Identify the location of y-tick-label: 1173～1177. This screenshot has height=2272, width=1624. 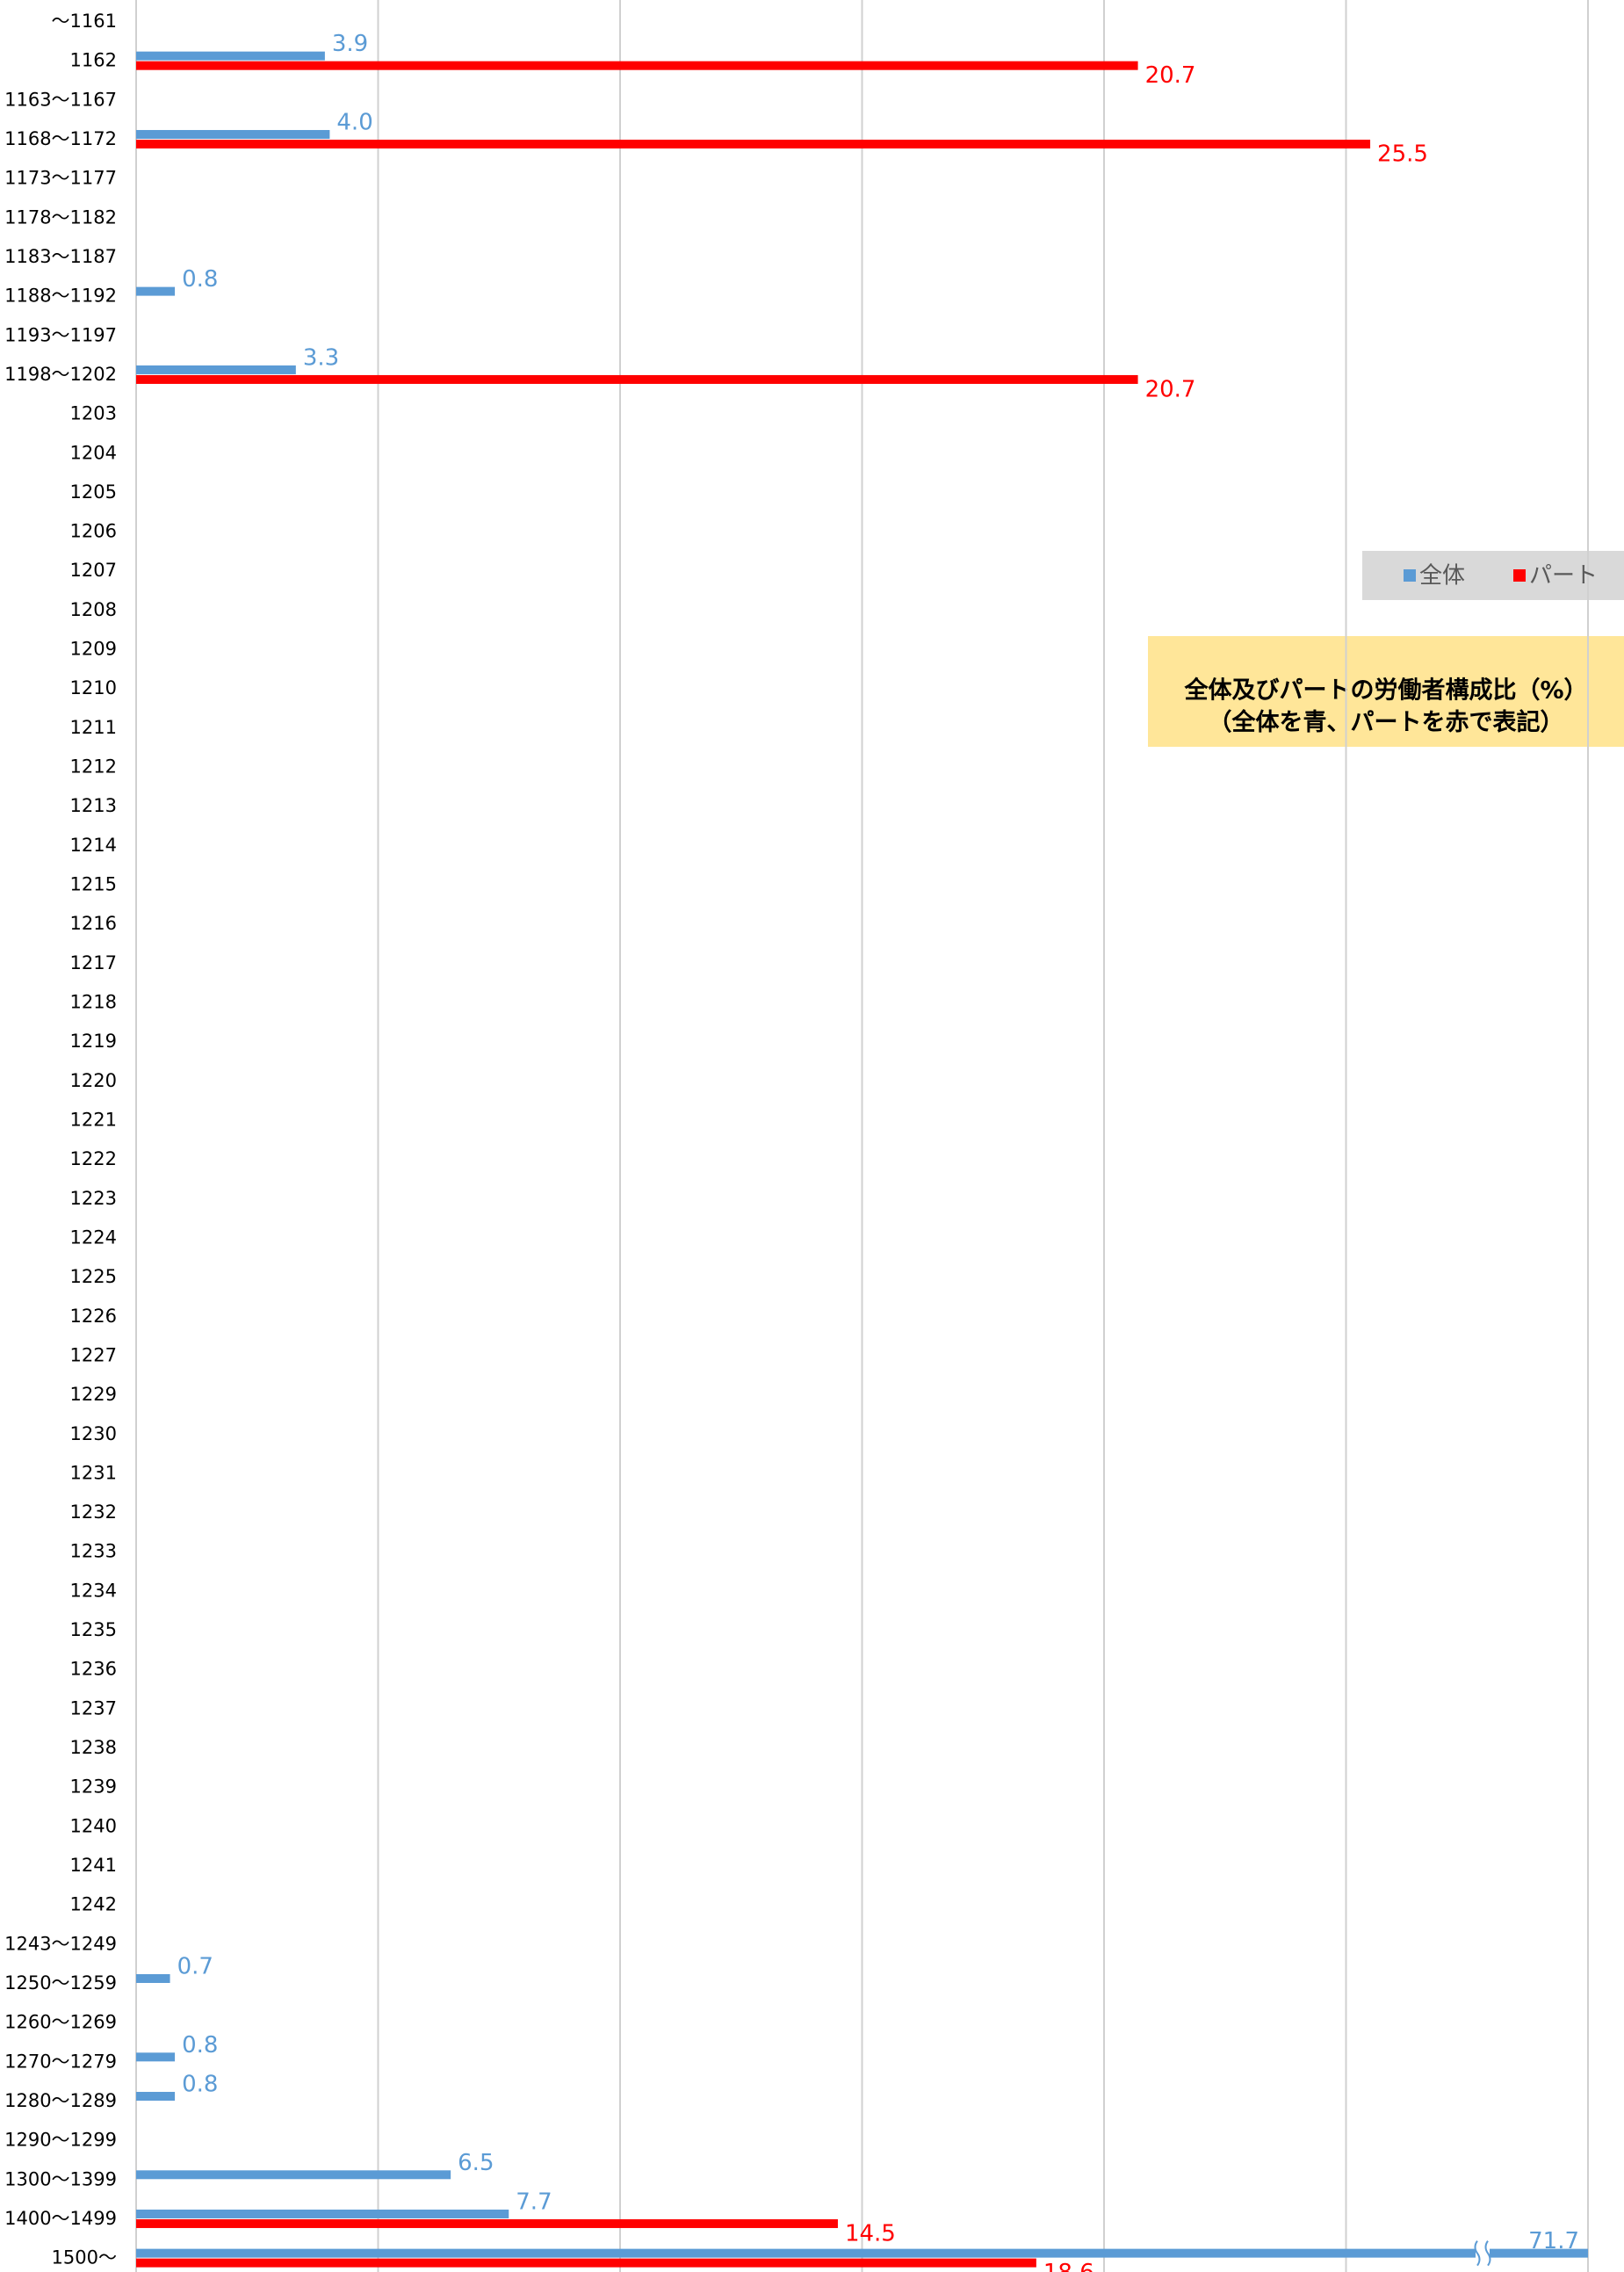
(61, 178).